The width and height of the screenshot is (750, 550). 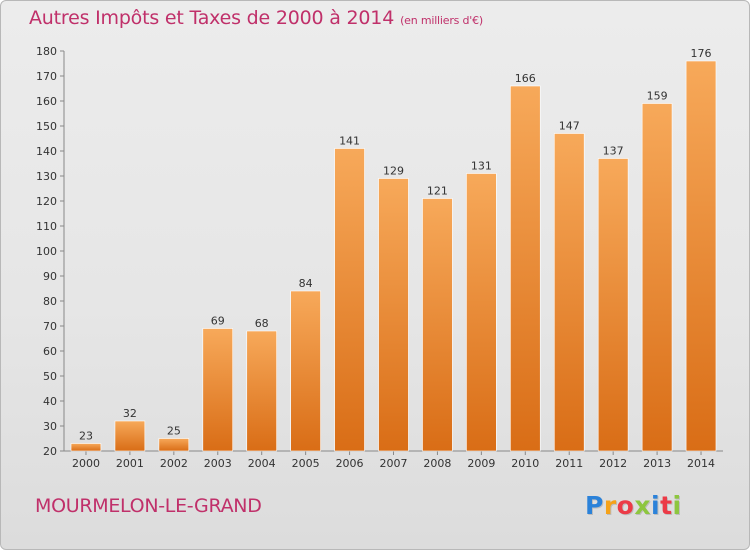 I want to click on x-tick-label-2001: 2001, so click(x=130, y=463).